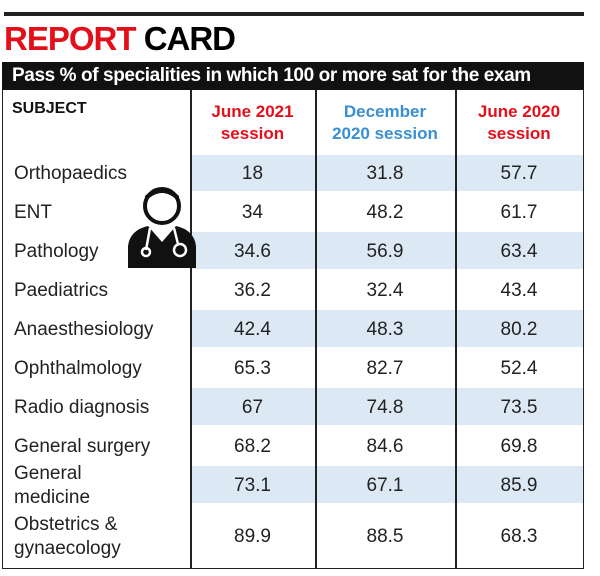  What do you see at coordinates (61, 290) in the screenshot?
I see `subject: Paediatrics` at bounding box center [61, 290].